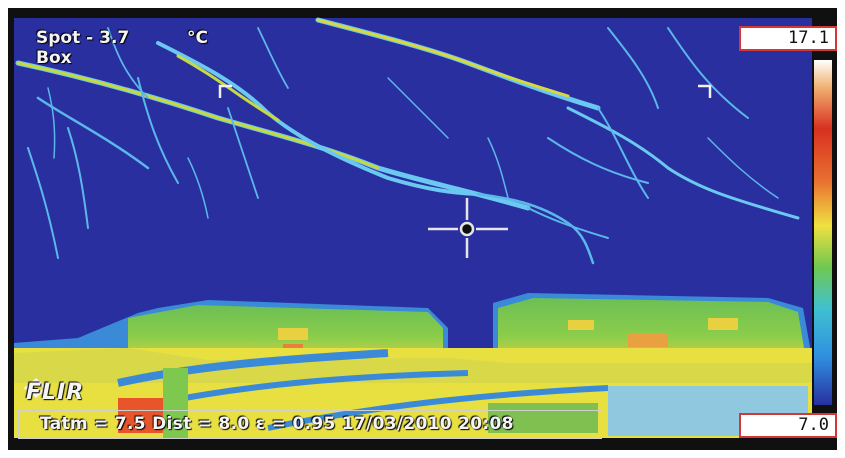  Describe the element at coordinates (54, 58) in the screenshot. I see `box-label: Box` at that location.